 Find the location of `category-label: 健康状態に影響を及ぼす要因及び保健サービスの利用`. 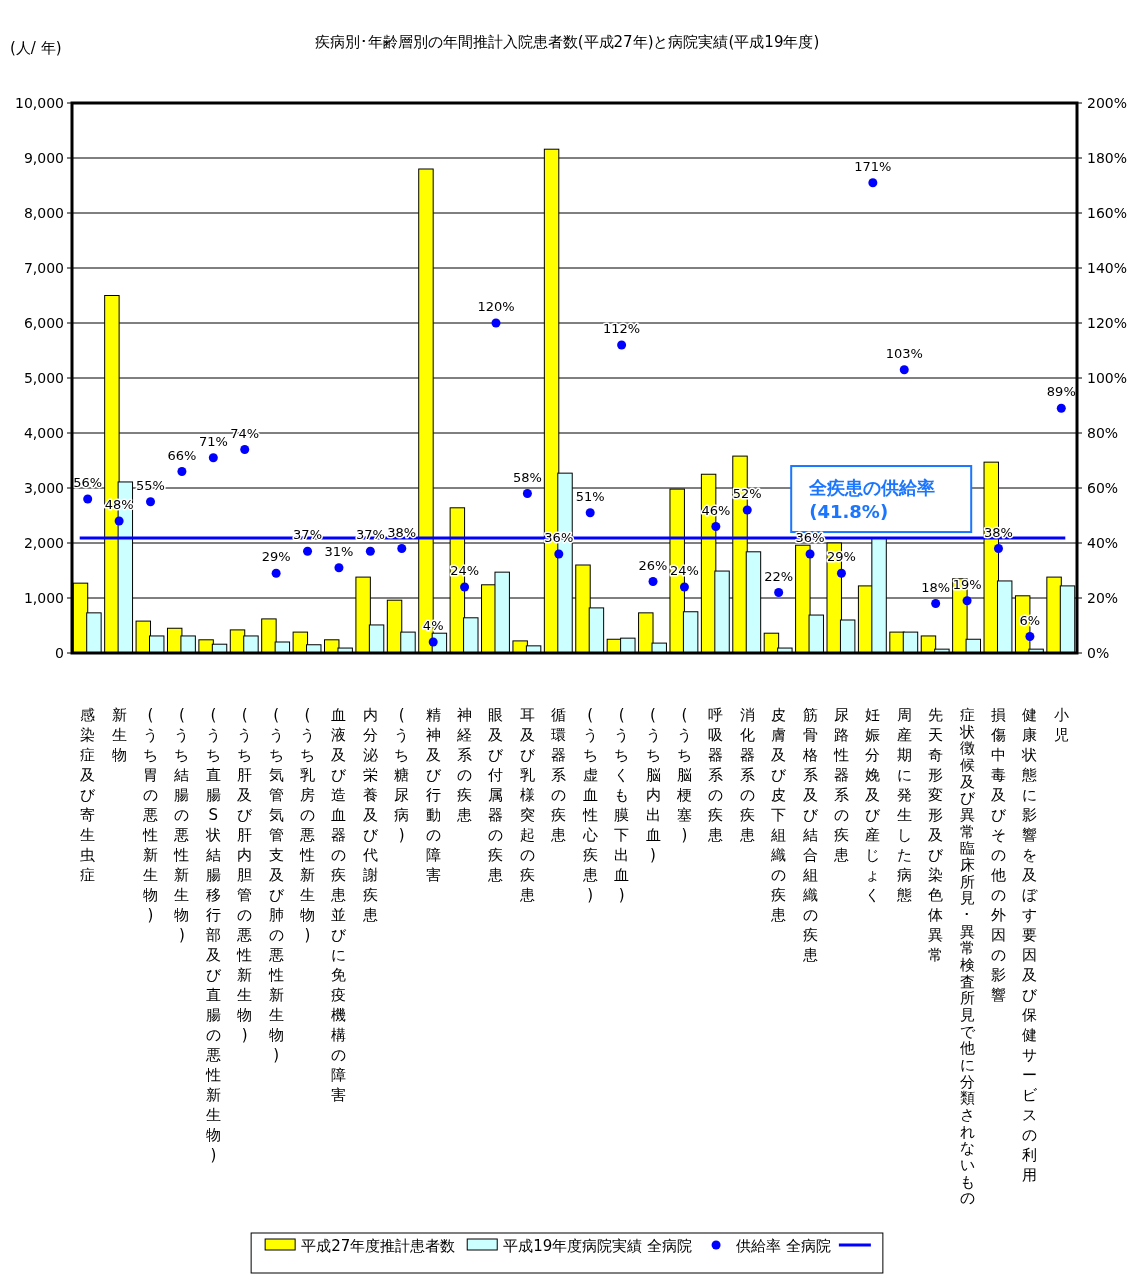

category-label: 健康状態に影響を及ぼす要因及び保健サービスの利用 is located at coordinates (1030, 945).